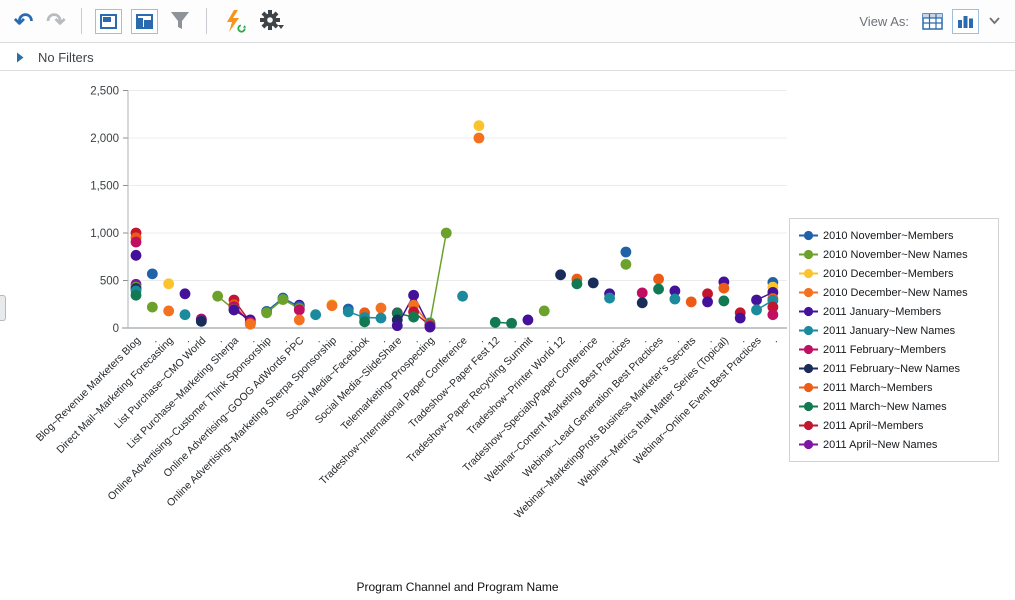 This screenshot has height=600, width=1015. Describe the element at coordinates (894, 235) in the screenshot. I see `legend-item: 2010 November~Members` at that location.